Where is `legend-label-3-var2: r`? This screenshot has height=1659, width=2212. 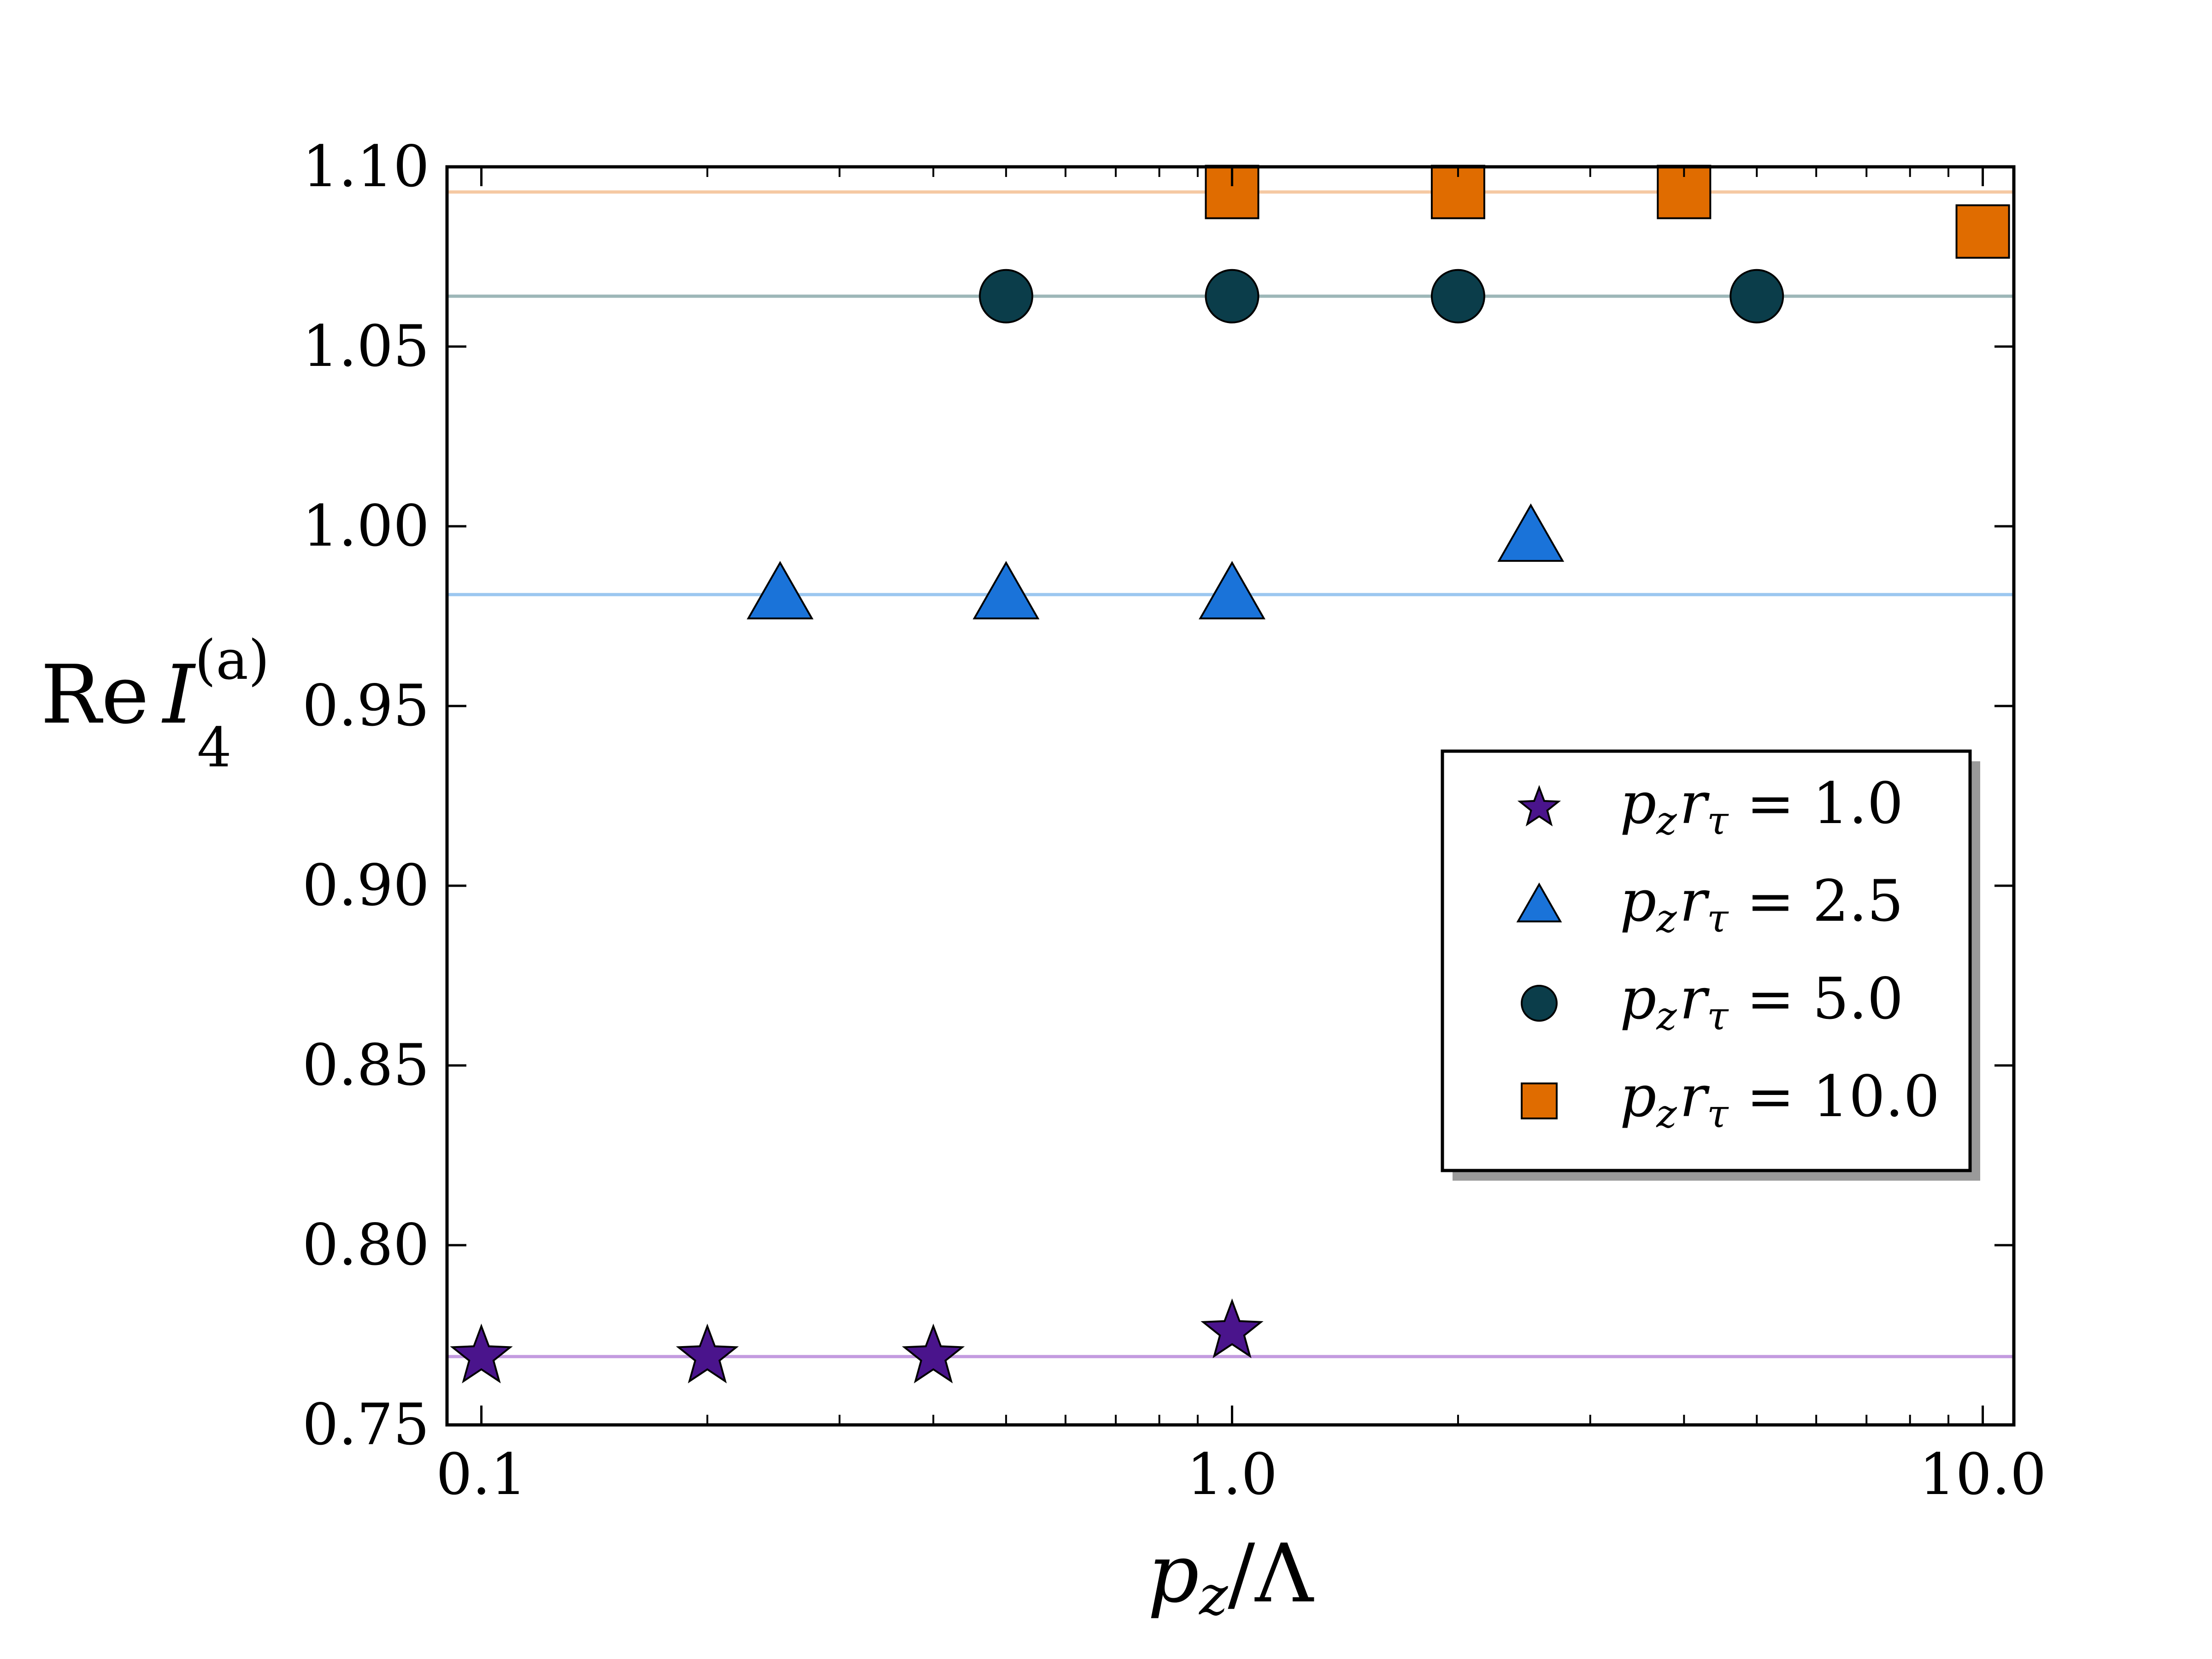 legend-label-3-var2: r is located at coordinates (1695, 999).